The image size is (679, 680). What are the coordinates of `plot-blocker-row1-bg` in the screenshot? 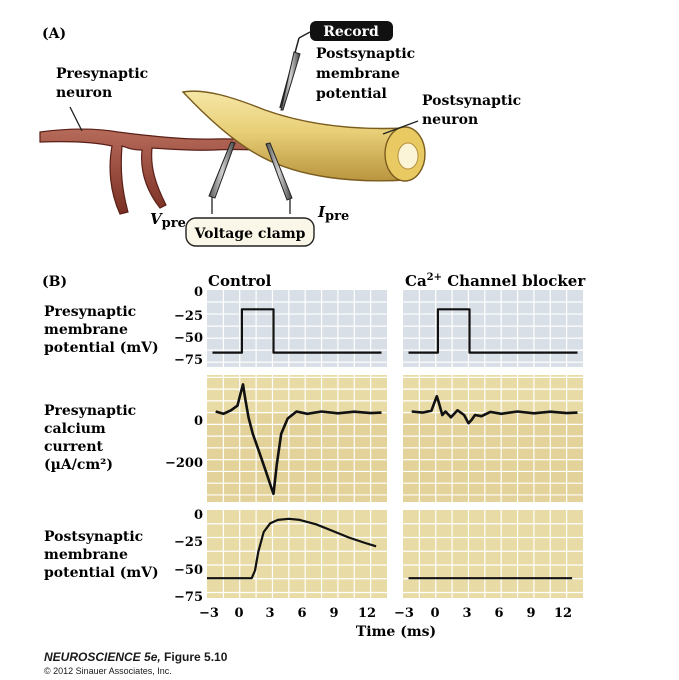 It's located at (493, 328).